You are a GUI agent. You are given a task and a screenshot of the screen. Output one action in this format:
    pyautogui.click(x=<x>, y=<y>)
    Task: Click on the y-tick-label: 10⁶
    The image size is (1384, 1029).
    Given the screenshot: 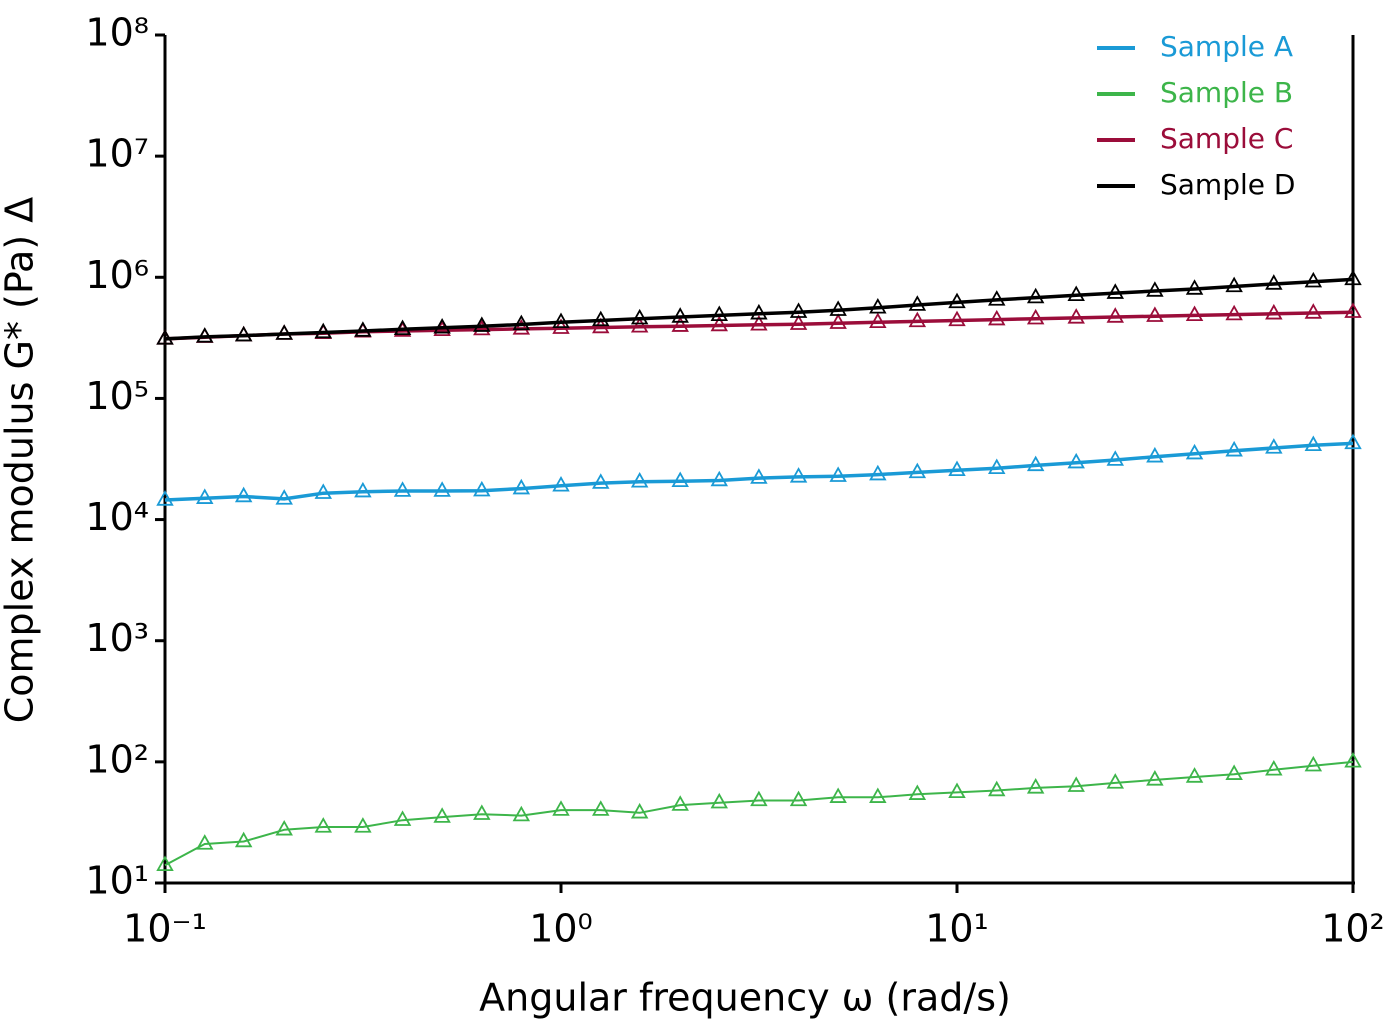 What is the action you would take?
    pyautogui.click(x=117, y=275)
    